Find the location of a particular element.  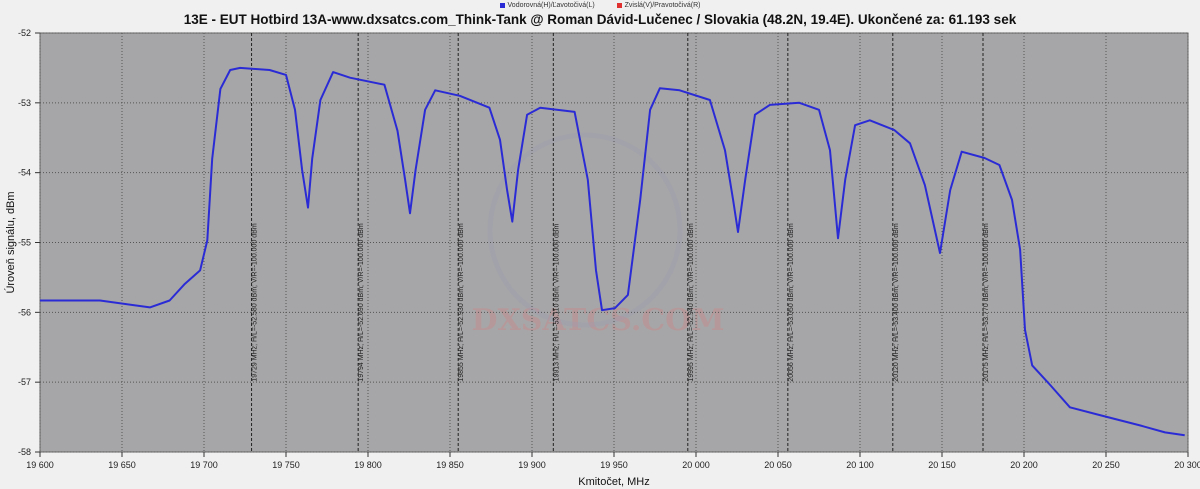

legend-label: Vodorovná(H)/Ľavotočivá(L) is located at coordinates (551, 5).